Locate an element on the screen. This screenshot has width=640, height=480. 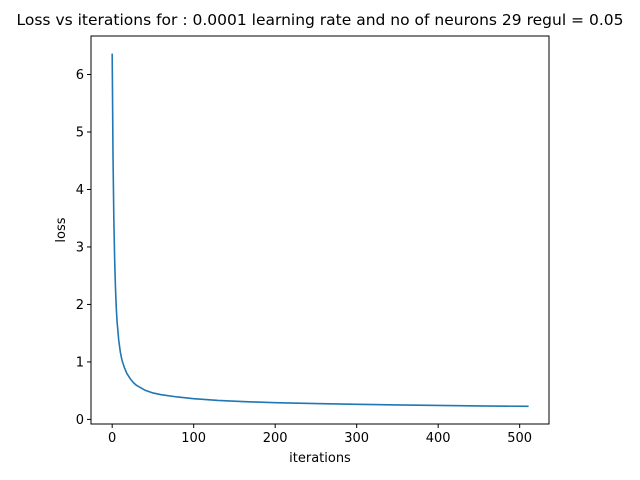
x-tick-label: 300 is located at coordinates (356, 438).